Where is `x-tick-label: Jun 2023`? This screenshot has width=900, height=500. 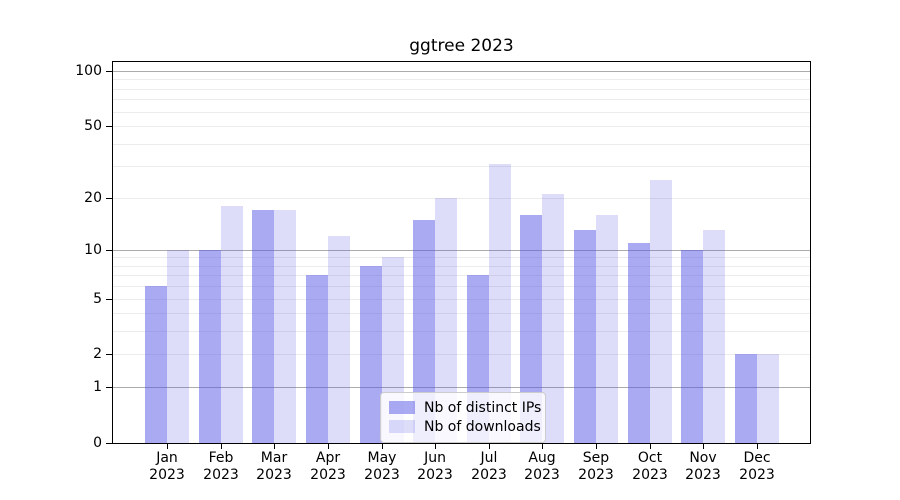 x-tick-label: Jun 2023 is located at coordinates (435, 467).